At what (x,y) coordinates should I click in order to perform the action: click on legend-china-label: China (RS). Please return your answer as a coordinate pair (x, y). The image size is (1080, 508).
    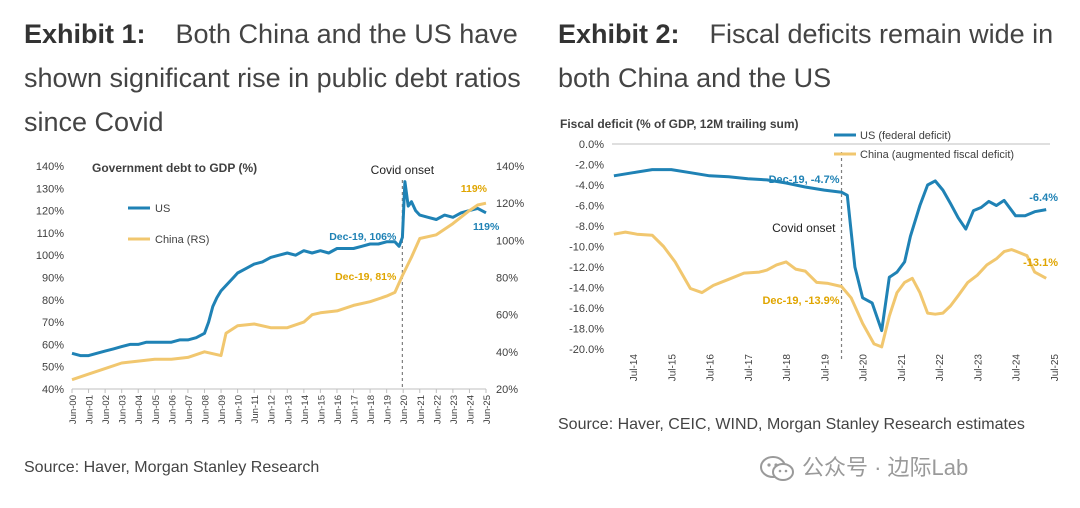
    Looking at the image, I should click on (182, 240).